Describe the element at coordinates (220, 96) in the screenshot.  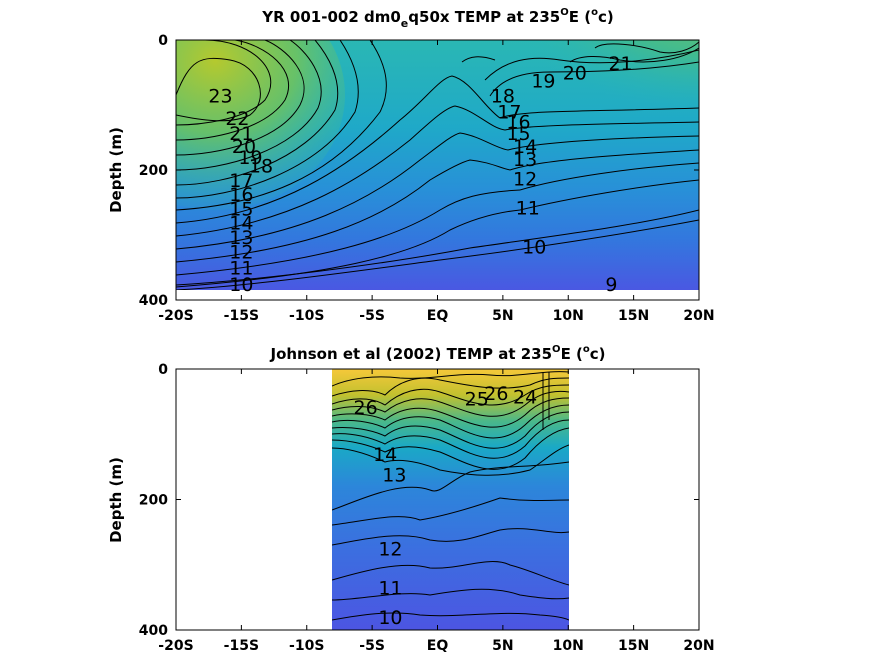
I see `contour-label: 23` at that location.